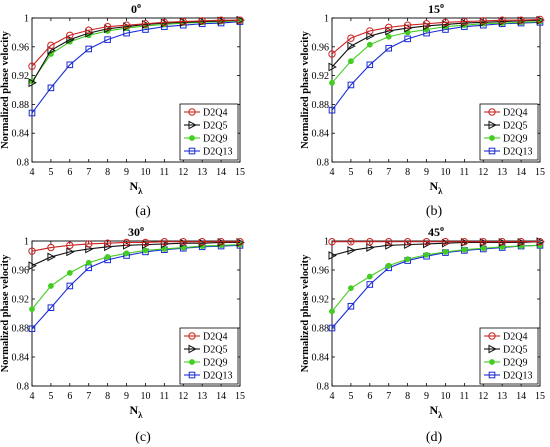  What do you see at coordinates (502, 396) in the screenshot?
I see `x-tick-label: 13` at bounding box center [502, 396].